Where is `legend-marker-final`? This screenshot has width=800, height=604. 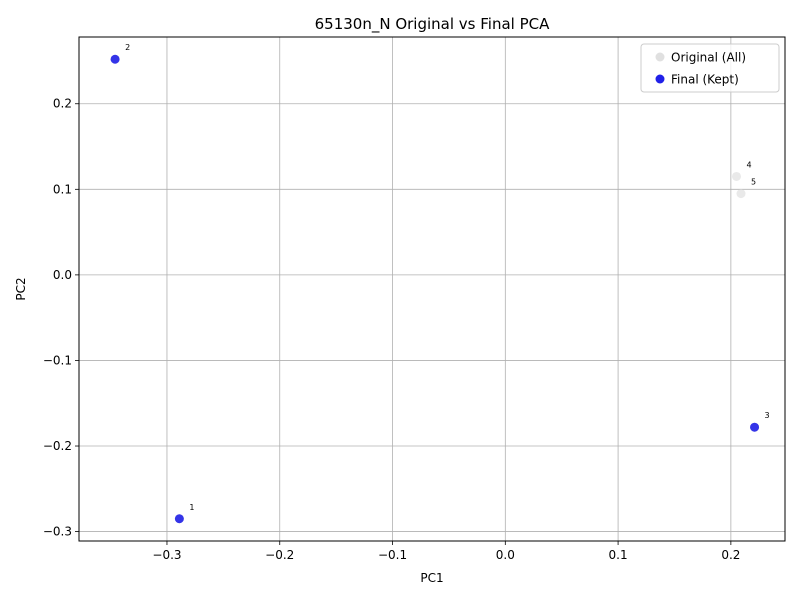 legend-marker-final is located at coordinates (660, 79).